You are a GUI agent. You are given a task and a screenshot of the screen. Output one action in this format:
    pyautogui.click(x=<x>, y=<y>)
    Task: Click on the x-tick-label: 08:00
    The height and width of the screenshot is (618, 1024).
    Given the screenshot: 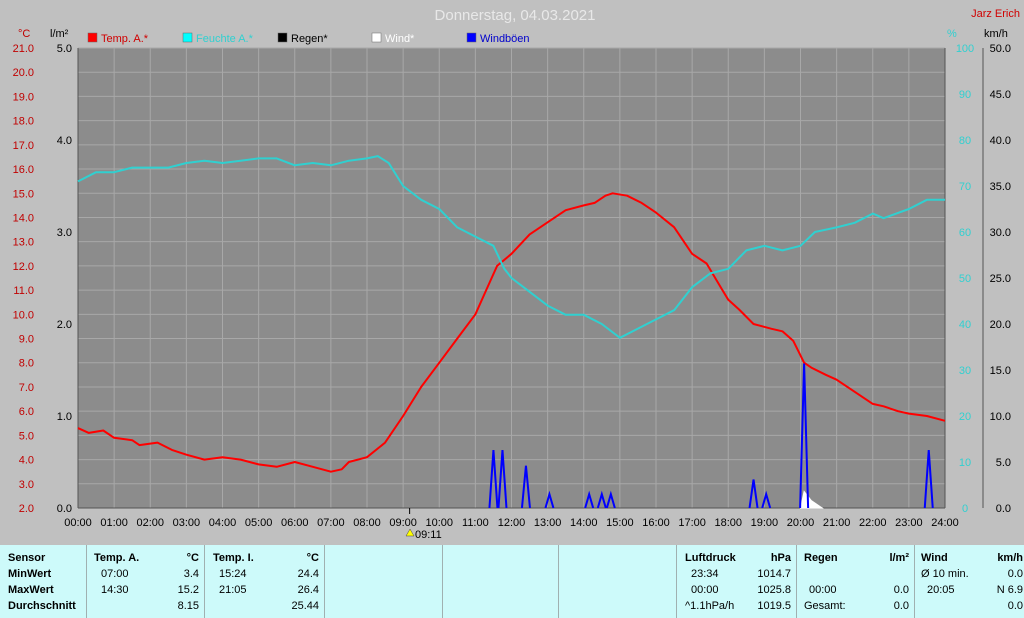 What is the action you would take?
    pyautogui.click(x=367, y=523)
    